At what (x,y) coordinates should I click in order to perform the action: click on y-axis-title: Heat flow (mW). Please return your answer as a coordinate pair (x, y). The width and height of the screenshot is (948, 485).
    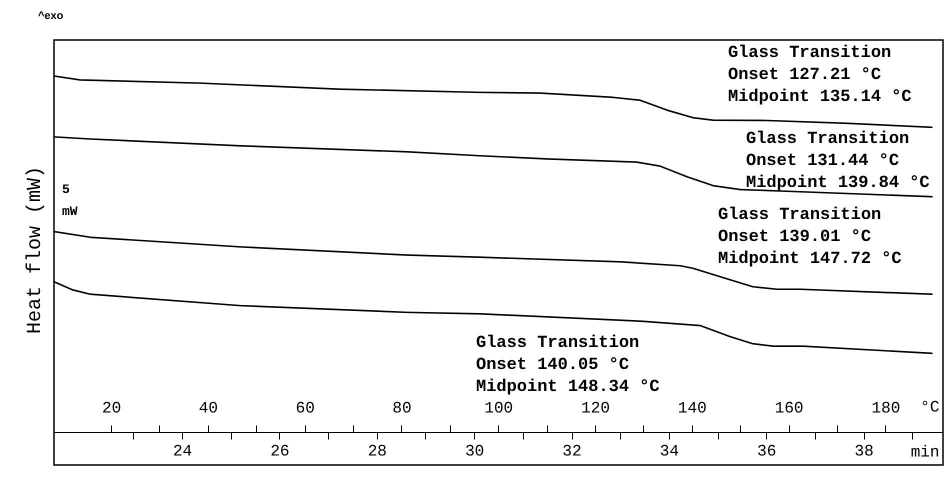
    Looking at the image, I should click on (35, 250).